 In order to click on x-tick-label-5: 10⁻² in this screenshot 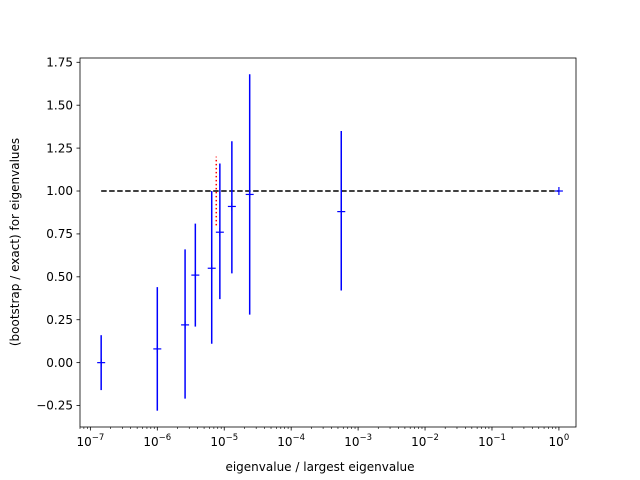, I will do `click(425, 441)`.